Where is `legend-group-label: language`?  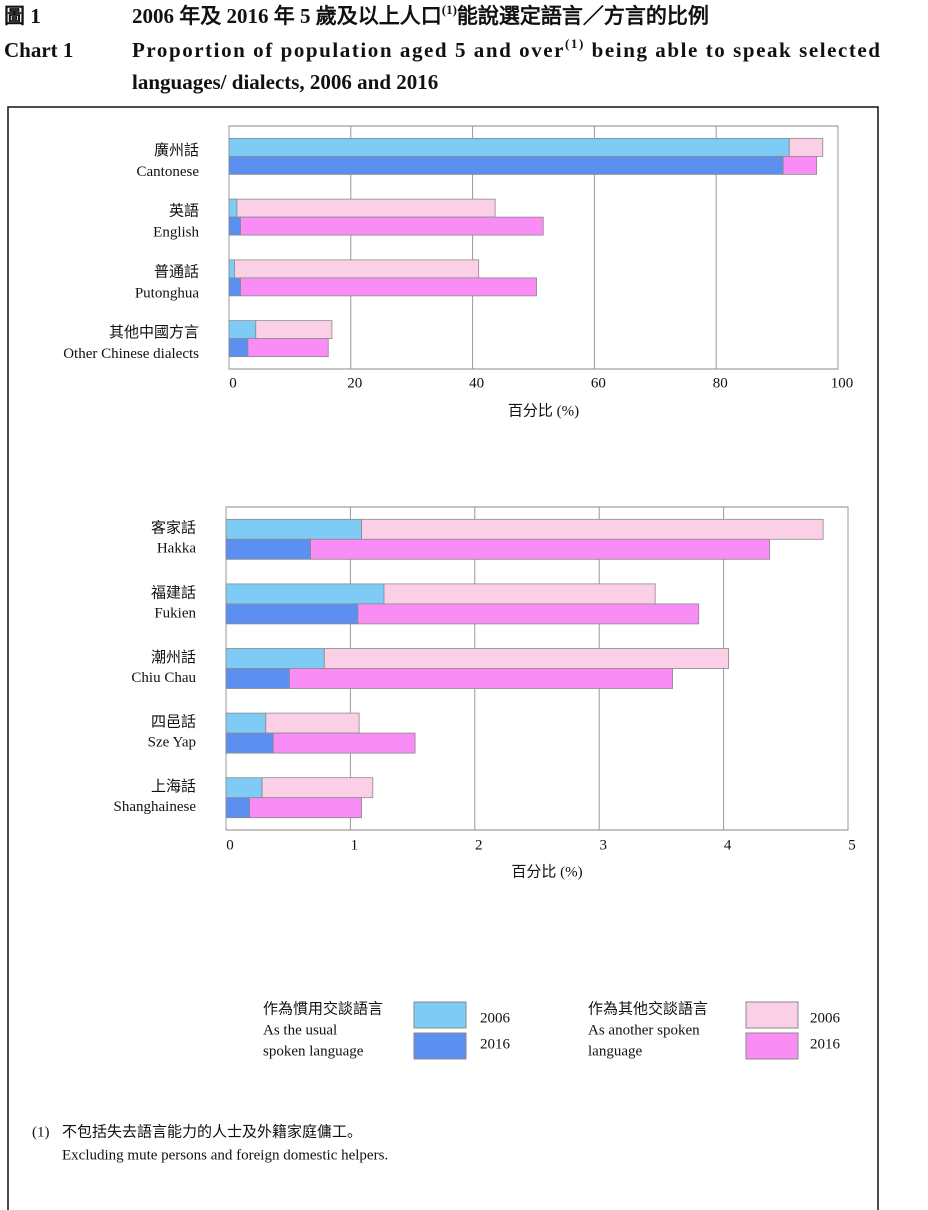 legend-group-label: language is located at coordinates (615, 1051).